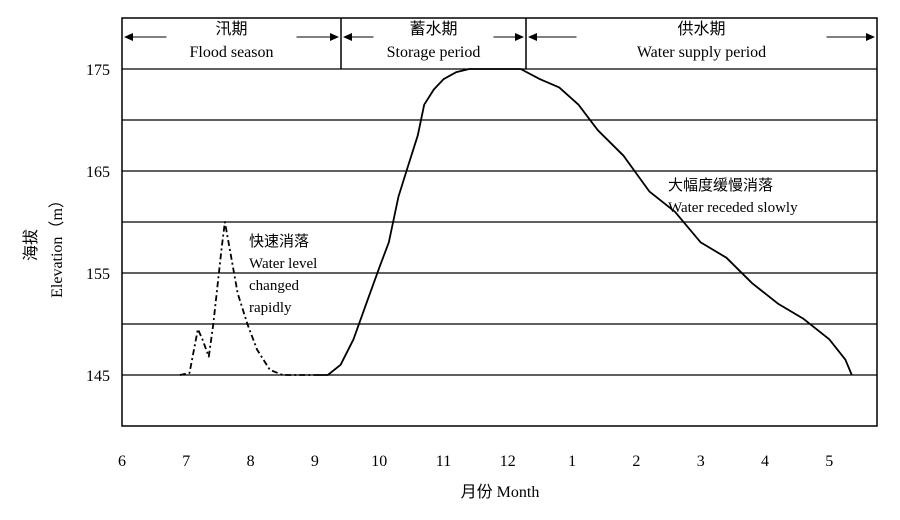 The image size is (900, 520). What do you see at coordinates (232, 52) in the screenshot?
I see `period-label-en: Flood season` at bounding box center [232, 52].